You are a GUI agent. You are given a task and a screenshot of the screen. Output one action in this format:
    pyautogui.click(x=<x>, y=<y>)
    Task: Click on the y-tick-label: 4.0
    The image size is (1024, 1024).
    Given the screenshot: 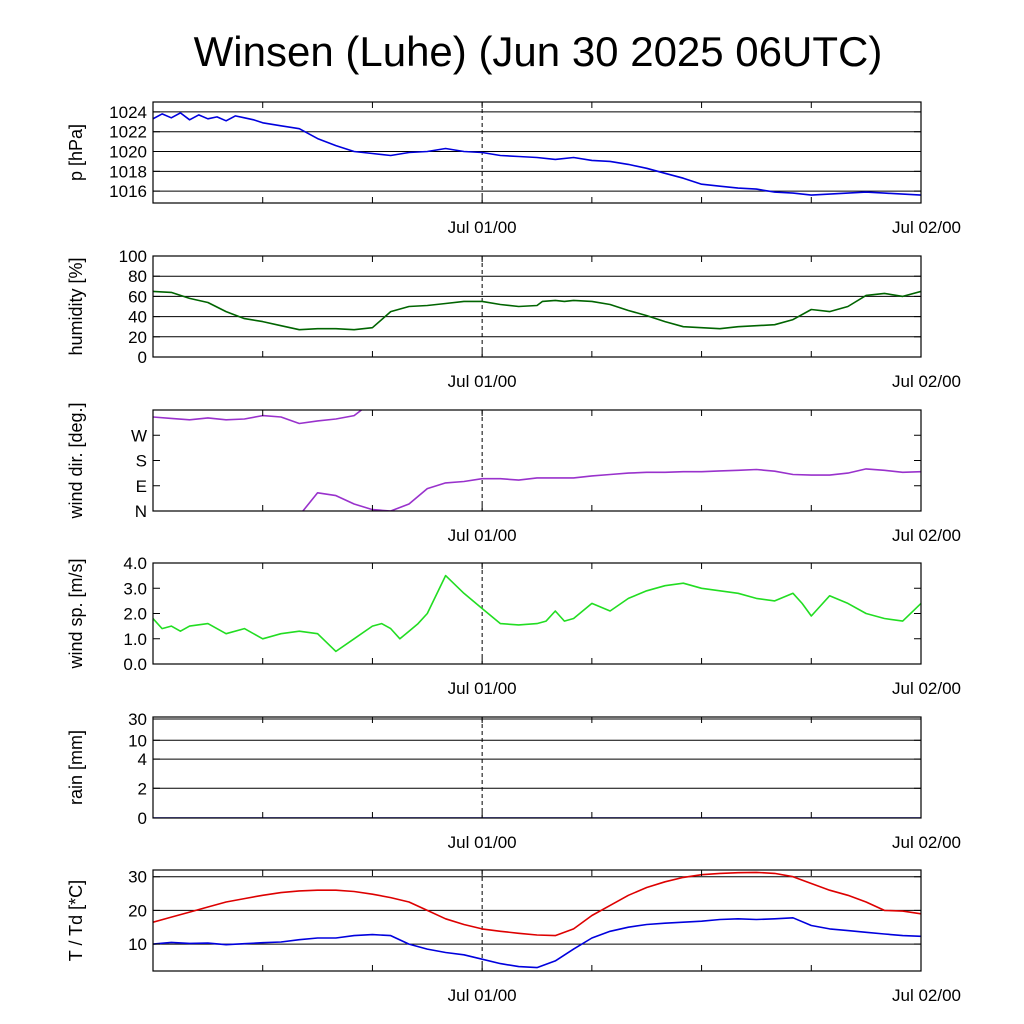 What is the action you would take?
    pyautogui.click(x=135, y=563)
    